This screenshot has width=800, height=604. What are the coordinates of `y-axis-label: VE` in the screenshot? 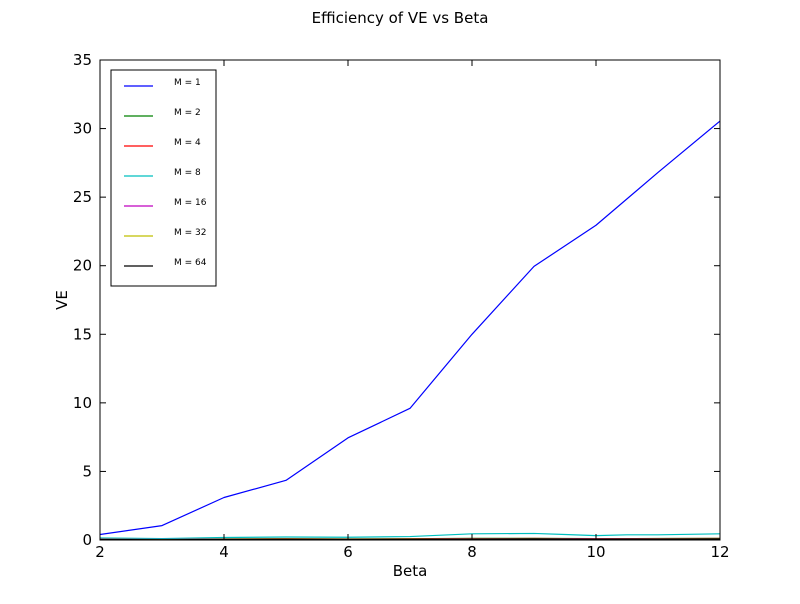 It's located at (62, 300).